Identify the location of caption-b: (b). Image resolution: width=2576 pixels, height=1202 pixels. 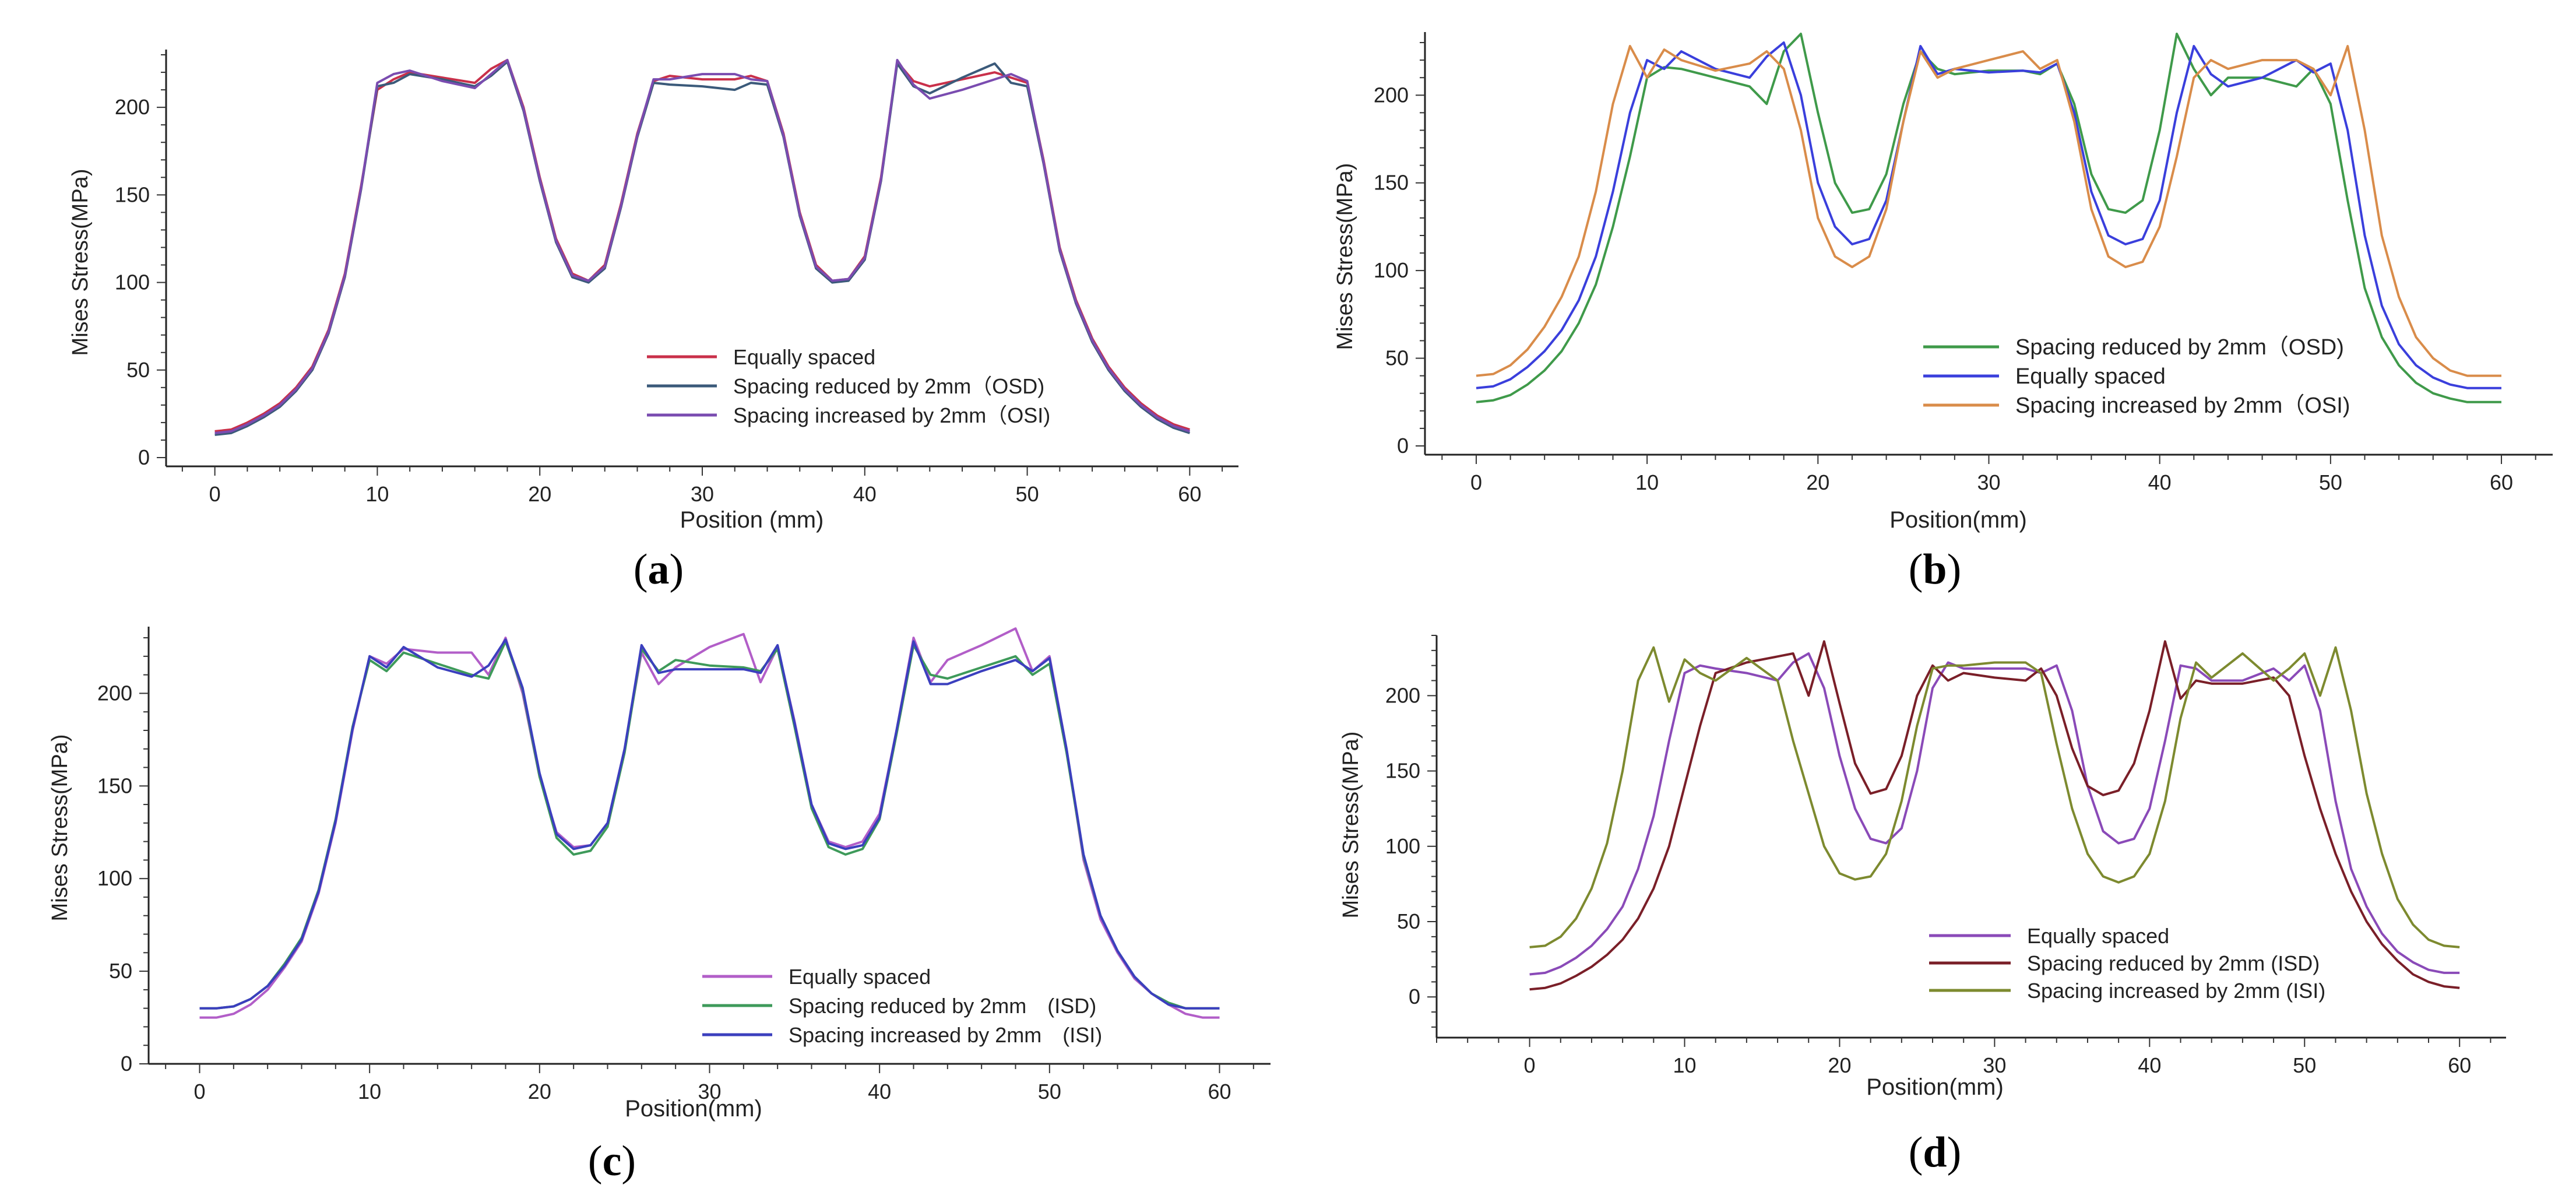
(1935, 569).